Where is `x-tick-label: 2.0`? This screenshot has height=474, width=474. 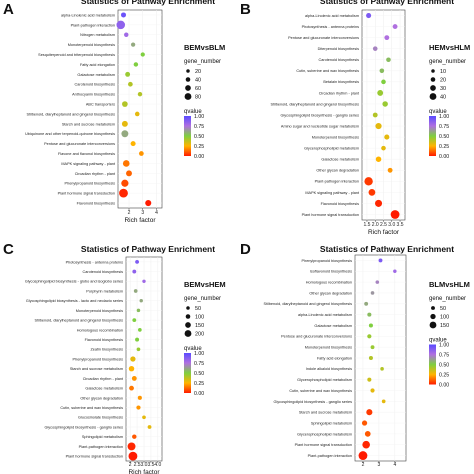
x-tick-label: 2.0 is located at coordinates (375, 225).